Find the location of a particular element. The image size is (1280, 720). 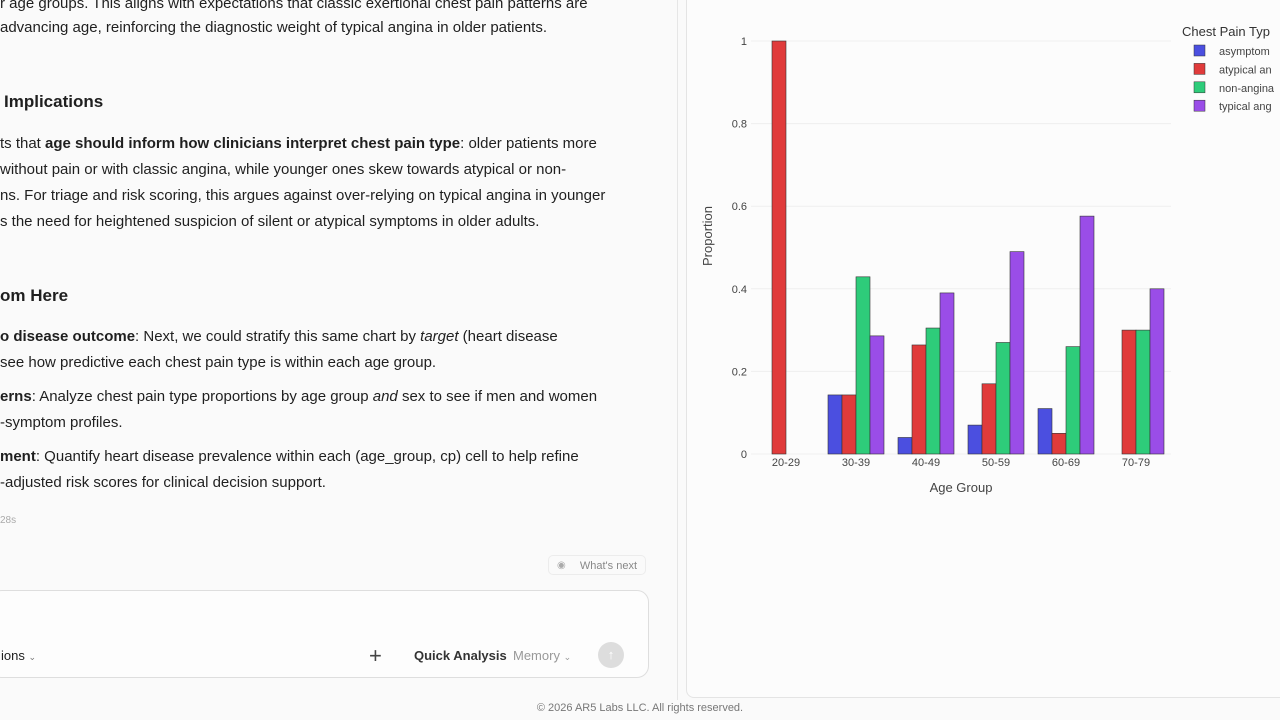

elapsed: 28s is located at coordinates (8, 520).